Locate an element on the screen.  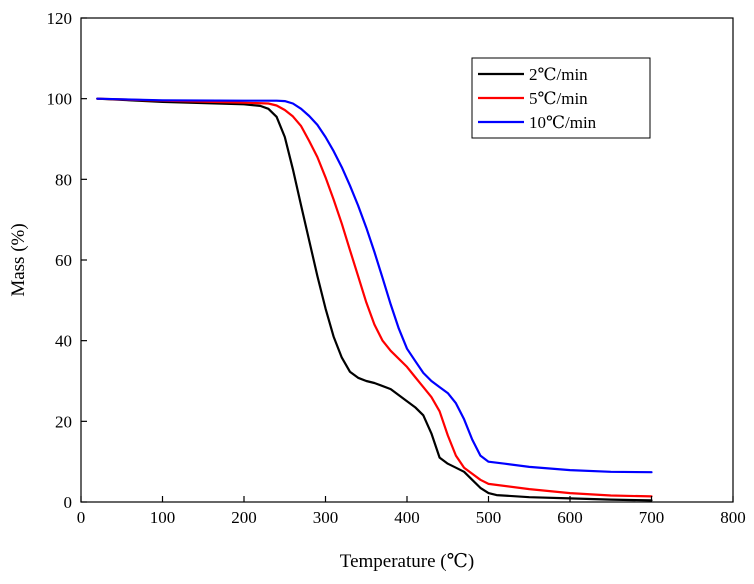
x-tick-label-3: 300 is located at coordinates (326, 517).